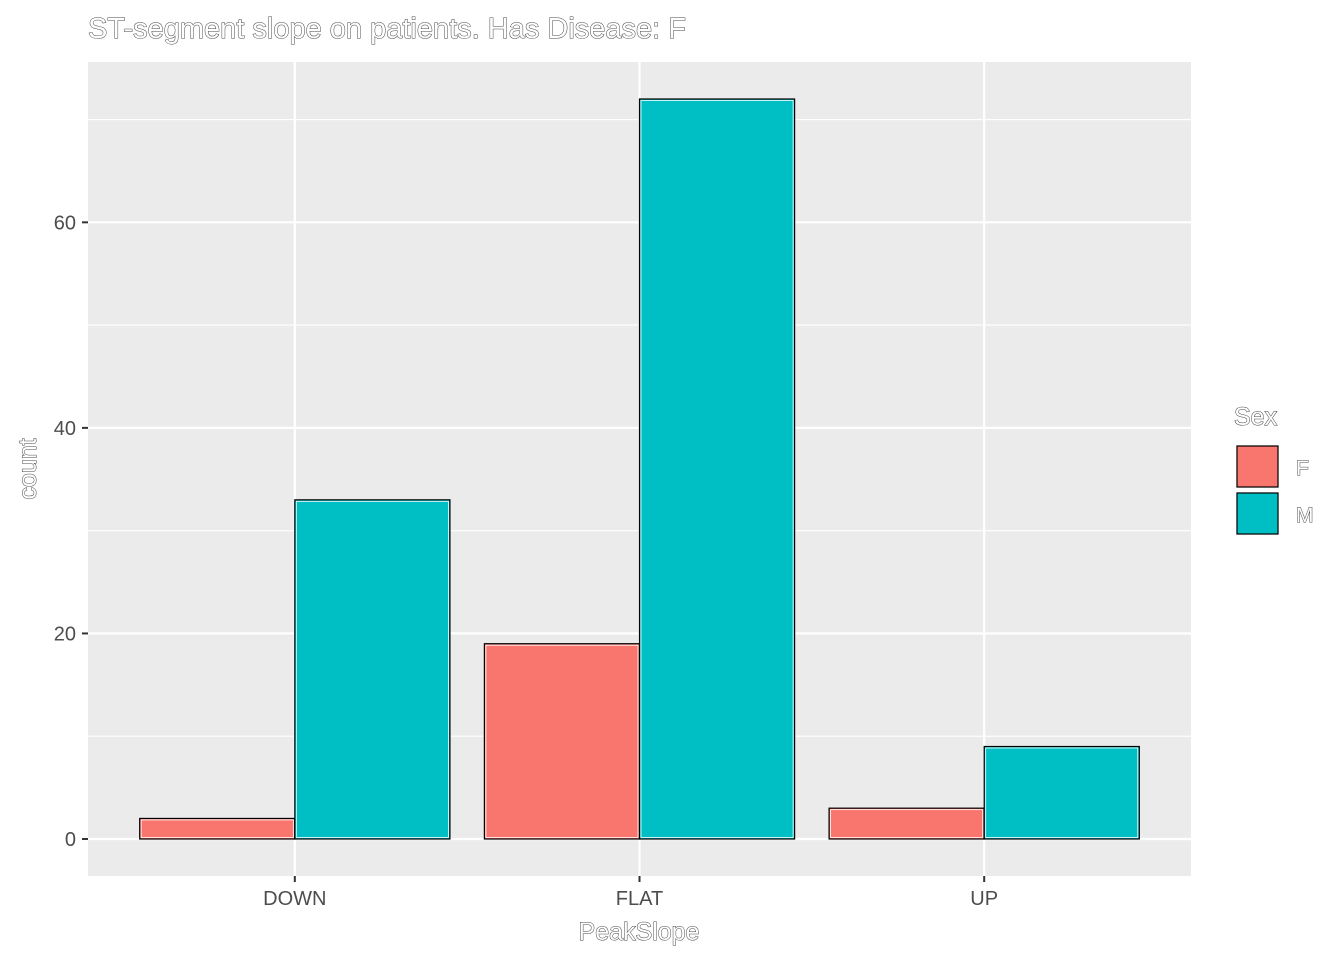 The image size is (1344, 960). What do you see at coordinates (65, 223) in the screenshot?
I see `y-tick-label: 60` at bounding box center [65, 223].